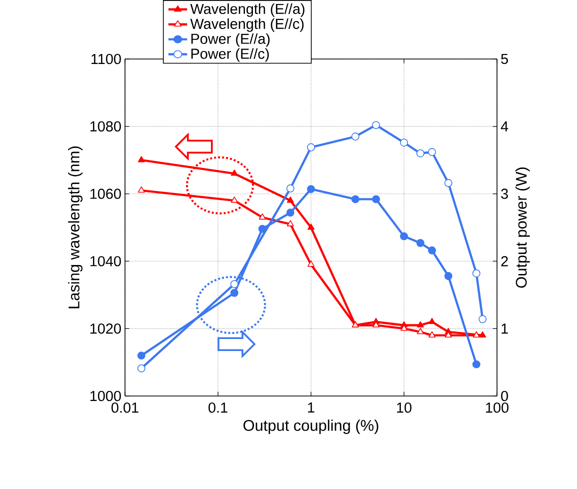 The height and width of the screenshot is (489, 577). What do you see at coordinates (106, 59) in the screenshot?
I see `y-tick-label: 1100` at bounding box center [106, 59].